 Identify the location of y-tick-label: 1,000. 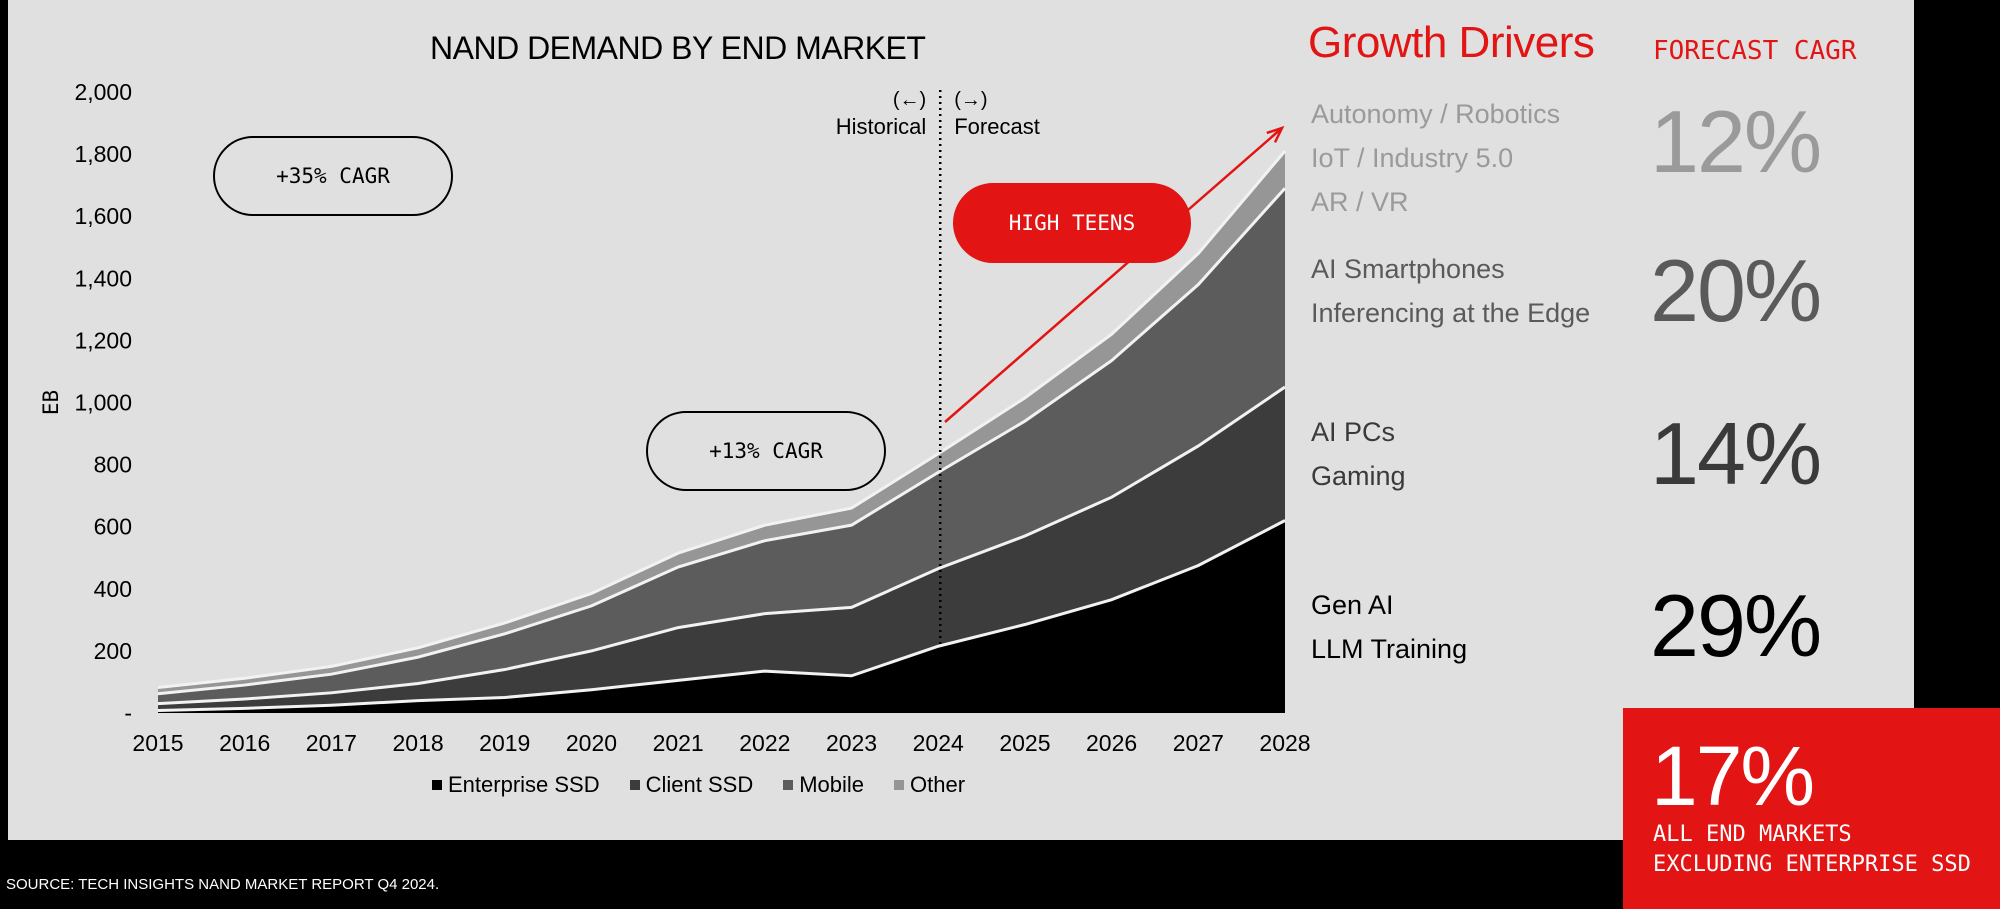
(103, 403).